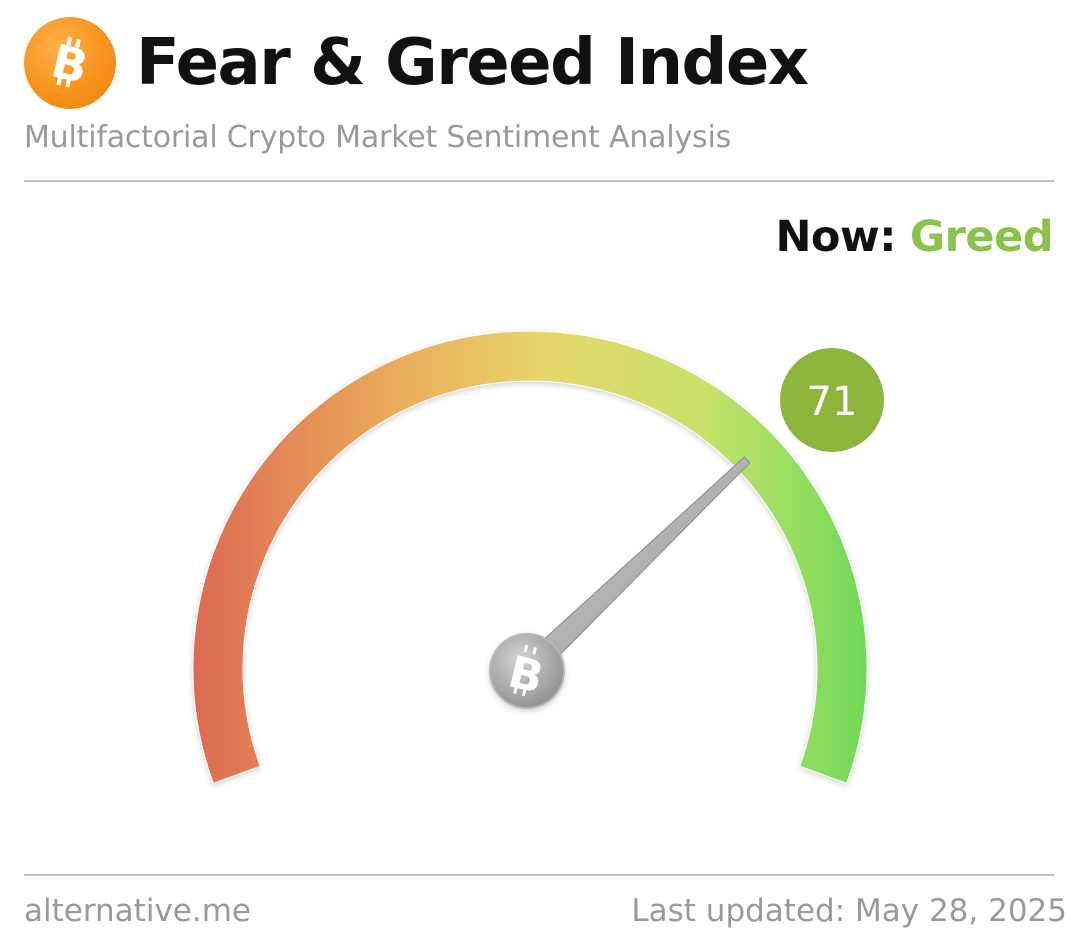  What do you see at coordinates (539, 875) in the screenshot?
I see `divider-bottom` at bounding box center [539, 875].